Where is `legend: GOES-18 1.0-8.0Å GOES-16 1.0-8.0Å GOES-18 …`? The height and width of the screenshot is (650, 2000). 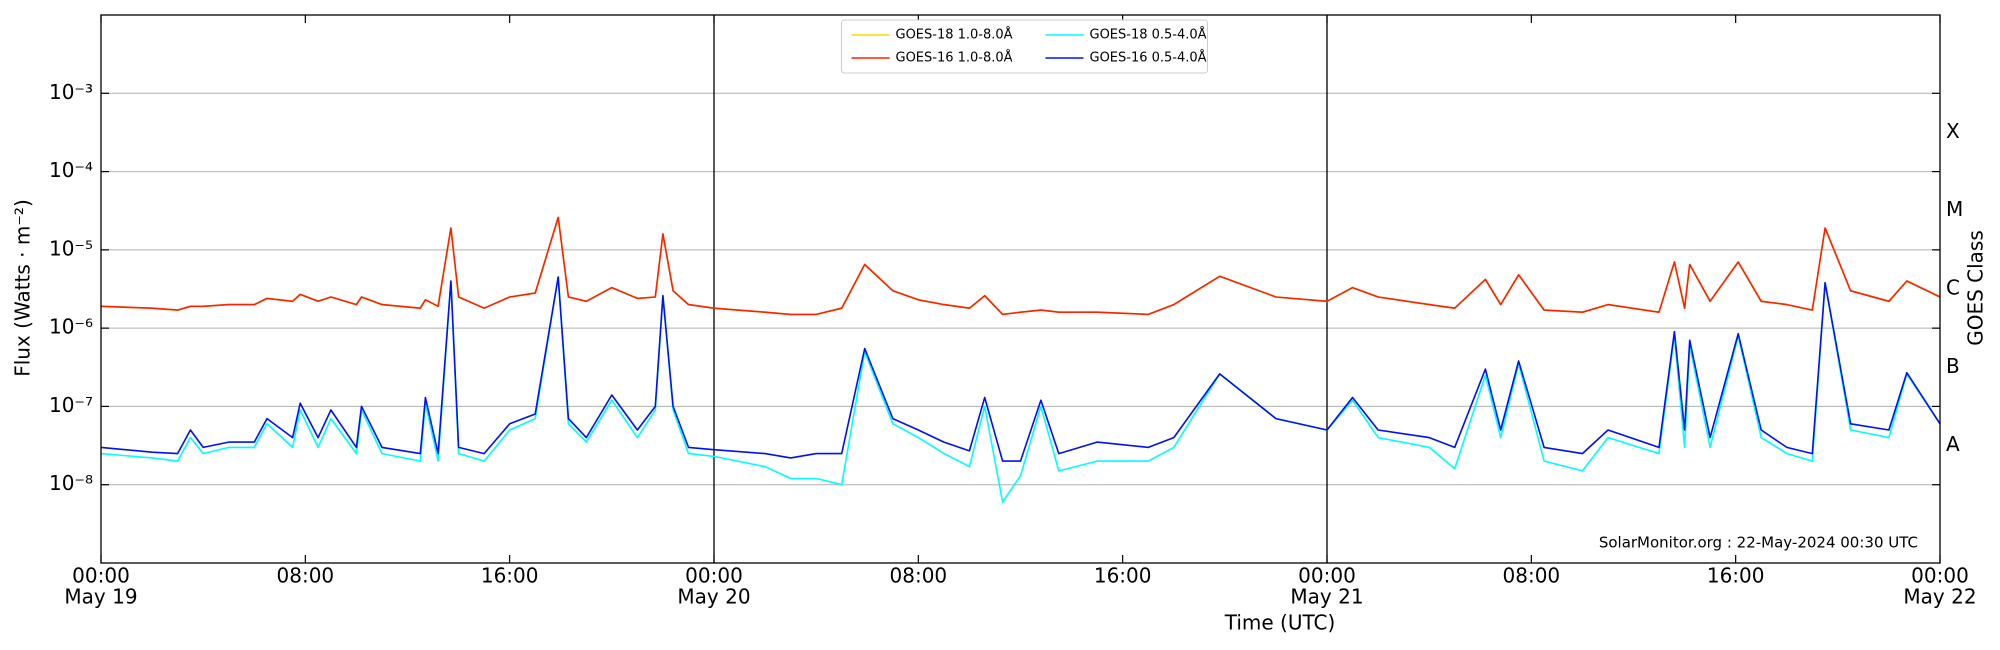 legend: GOES-18 1.0-8.0Å GOES-16 1.0-8.0Å GOES-18 … is located at coordinates (1024, 46).